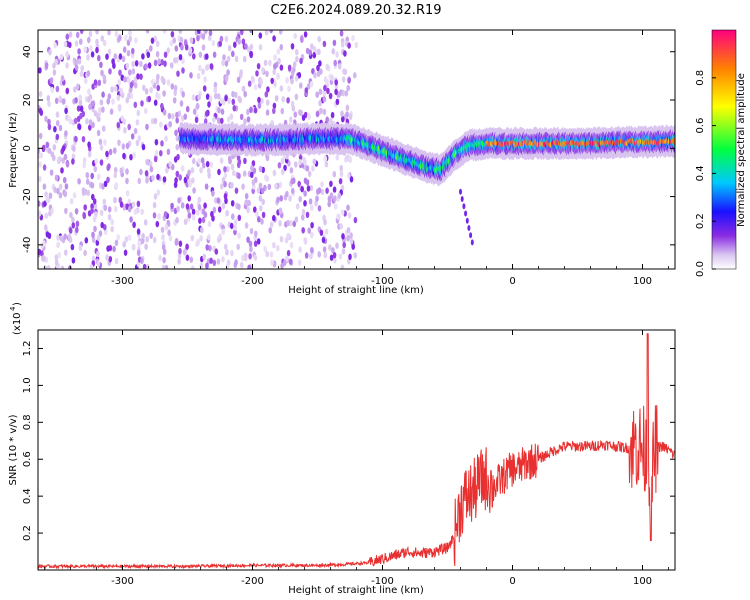 This screenshot has height=600, width=750. What do you see at coordinates (27, 100) in the screenshot?
I see `spectrogram-y-tick-label: 20` at bounding box center [27, 100].